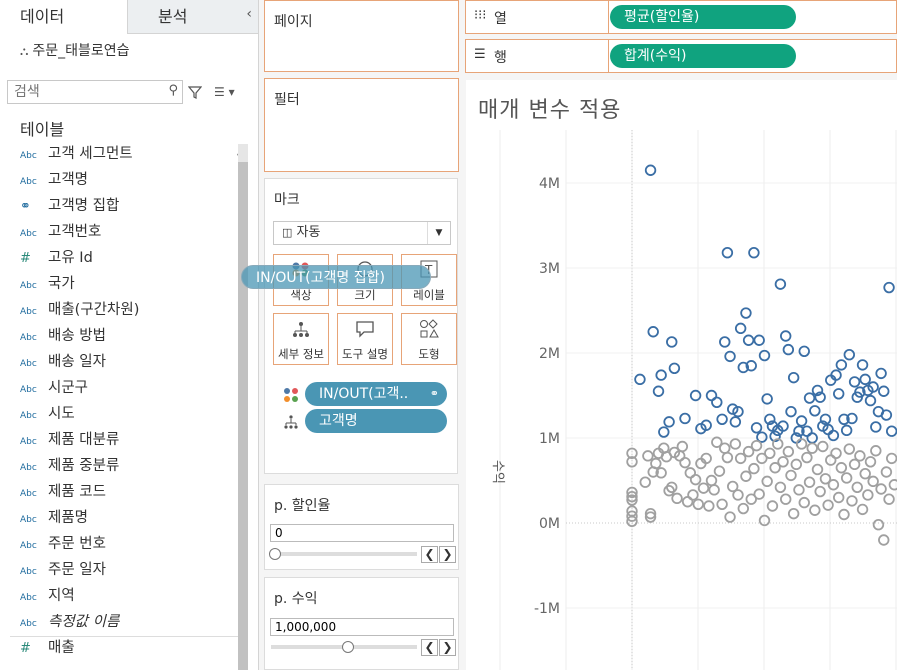  I want to click on scrollbar-thumb, so click(243, 416).